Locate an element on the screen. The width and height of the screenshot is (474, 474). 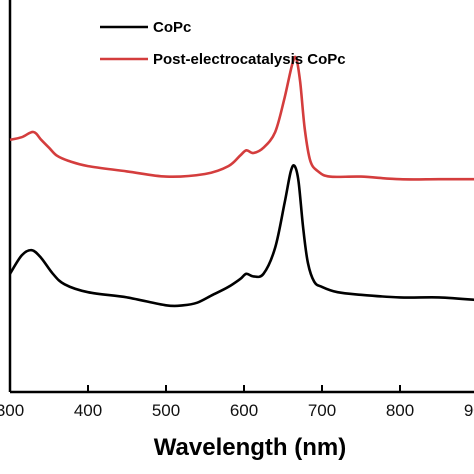
x-axis: 300 400 500 600 700 800 900 is located at coordinates (237, 402).